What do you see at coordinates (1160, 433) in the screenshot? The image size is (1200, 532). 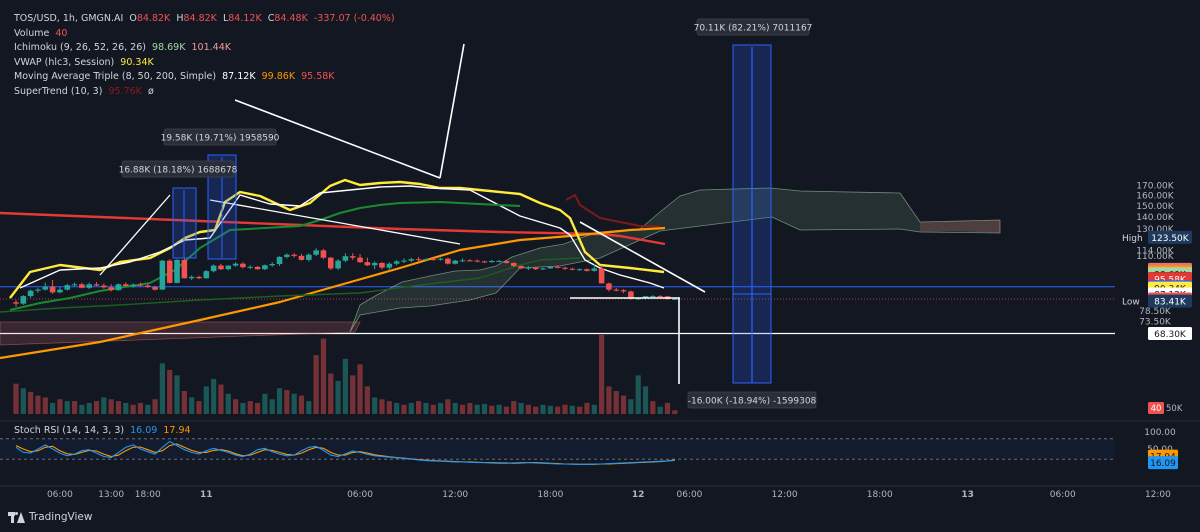 I see `stoch-axis-tick: 100.00` at bounding box center [1160, 433].